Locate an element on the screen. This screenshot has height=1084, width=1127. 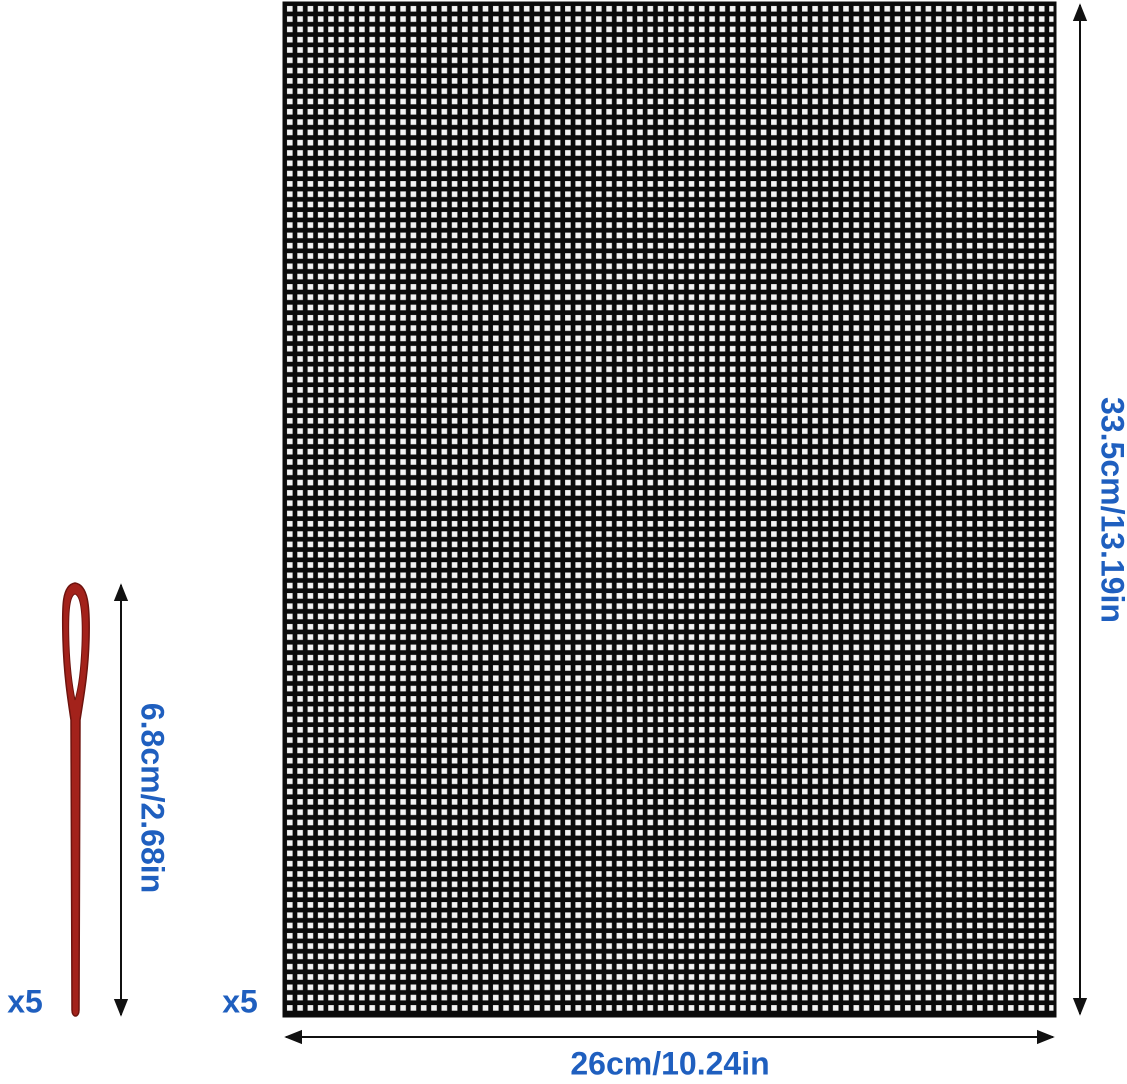
sheet-height-label: 33.5cm/13.19in is located at coordinates (1111, 510).